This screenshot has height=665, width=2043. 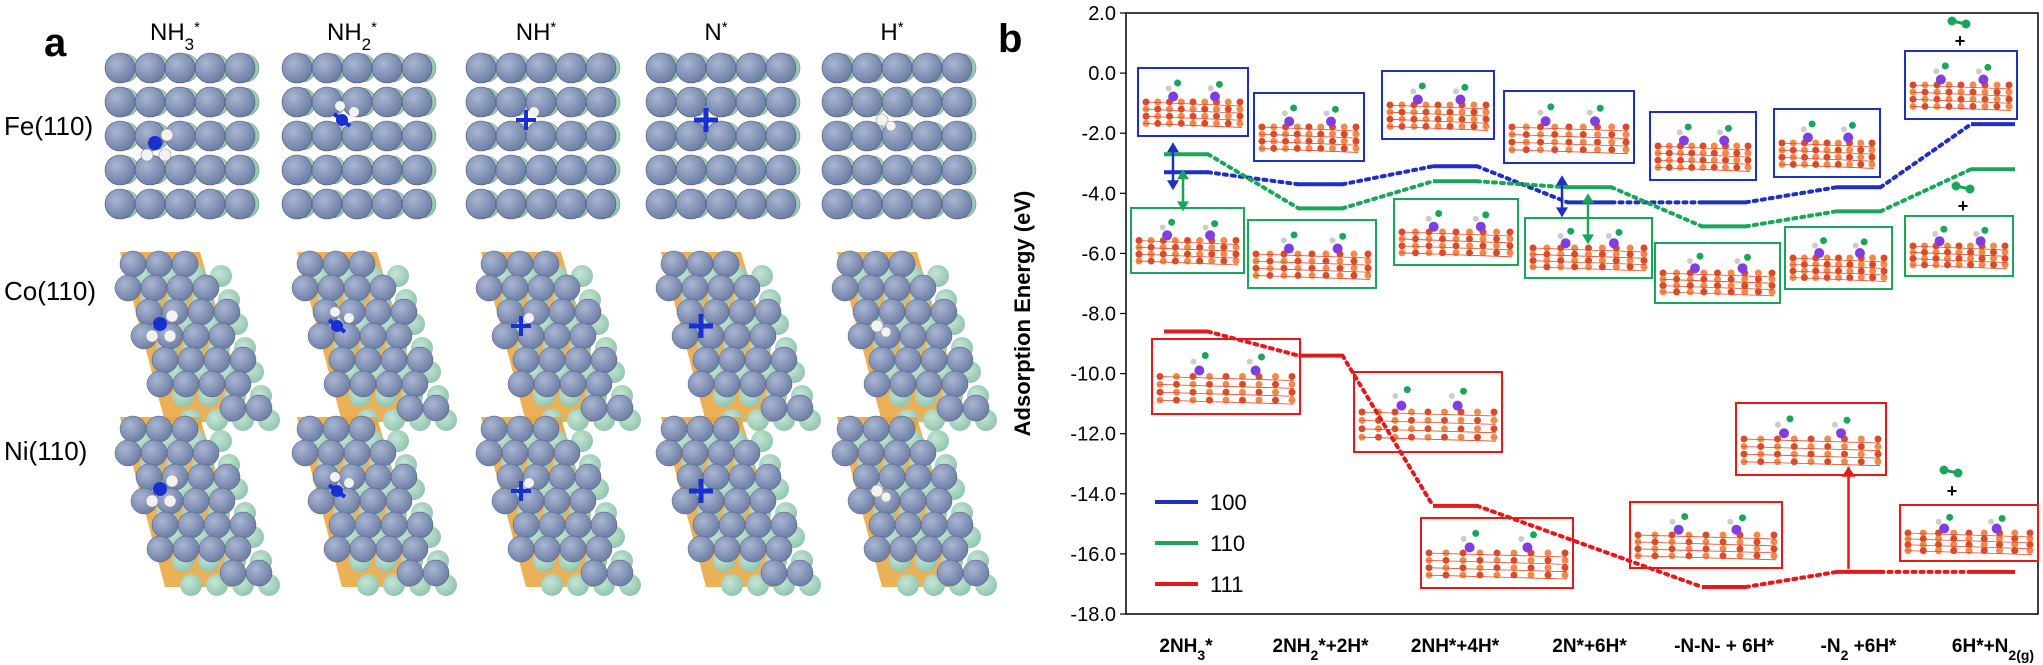 I want to click on y-tick-label: -18.0, so click(x=1093, y=615).